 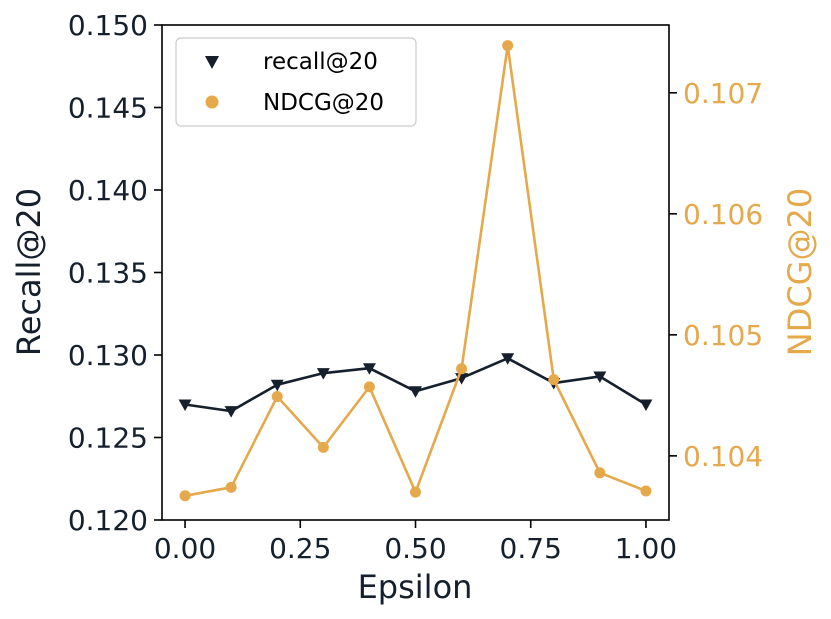 I want to click on y-tick-label: 0.130, so click(x=108, y=355).